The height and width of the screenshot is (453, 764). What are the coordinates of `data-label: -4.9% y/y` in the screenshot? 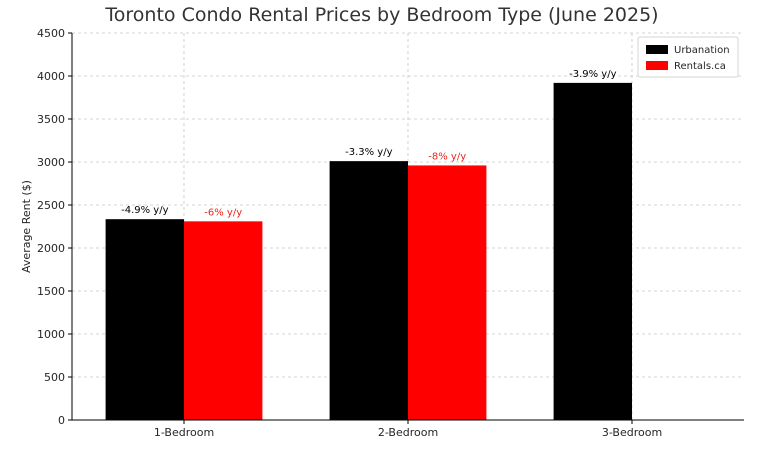 It's located at (144, 210).